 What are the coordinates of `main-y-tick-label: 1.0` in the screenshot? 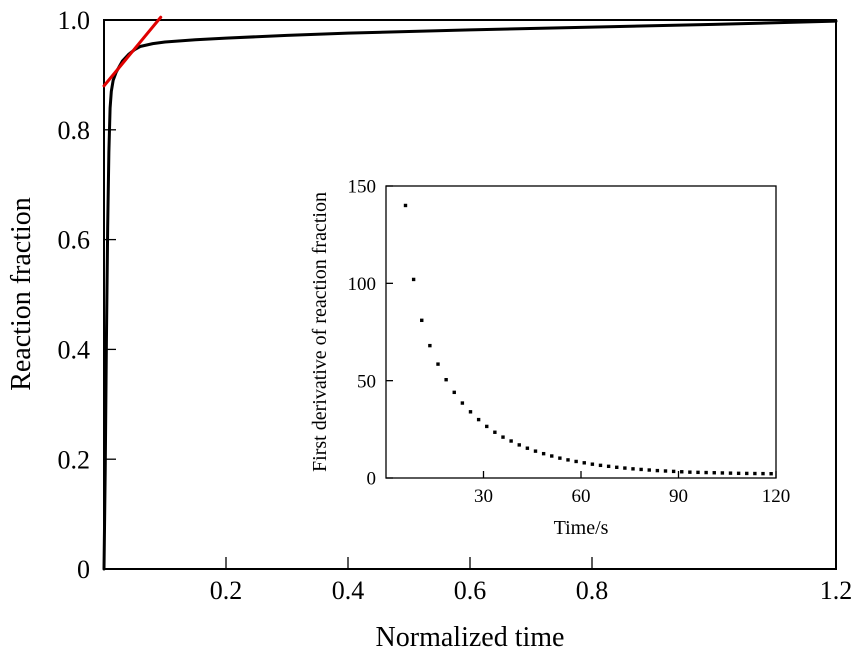 It's located at (74, 20).